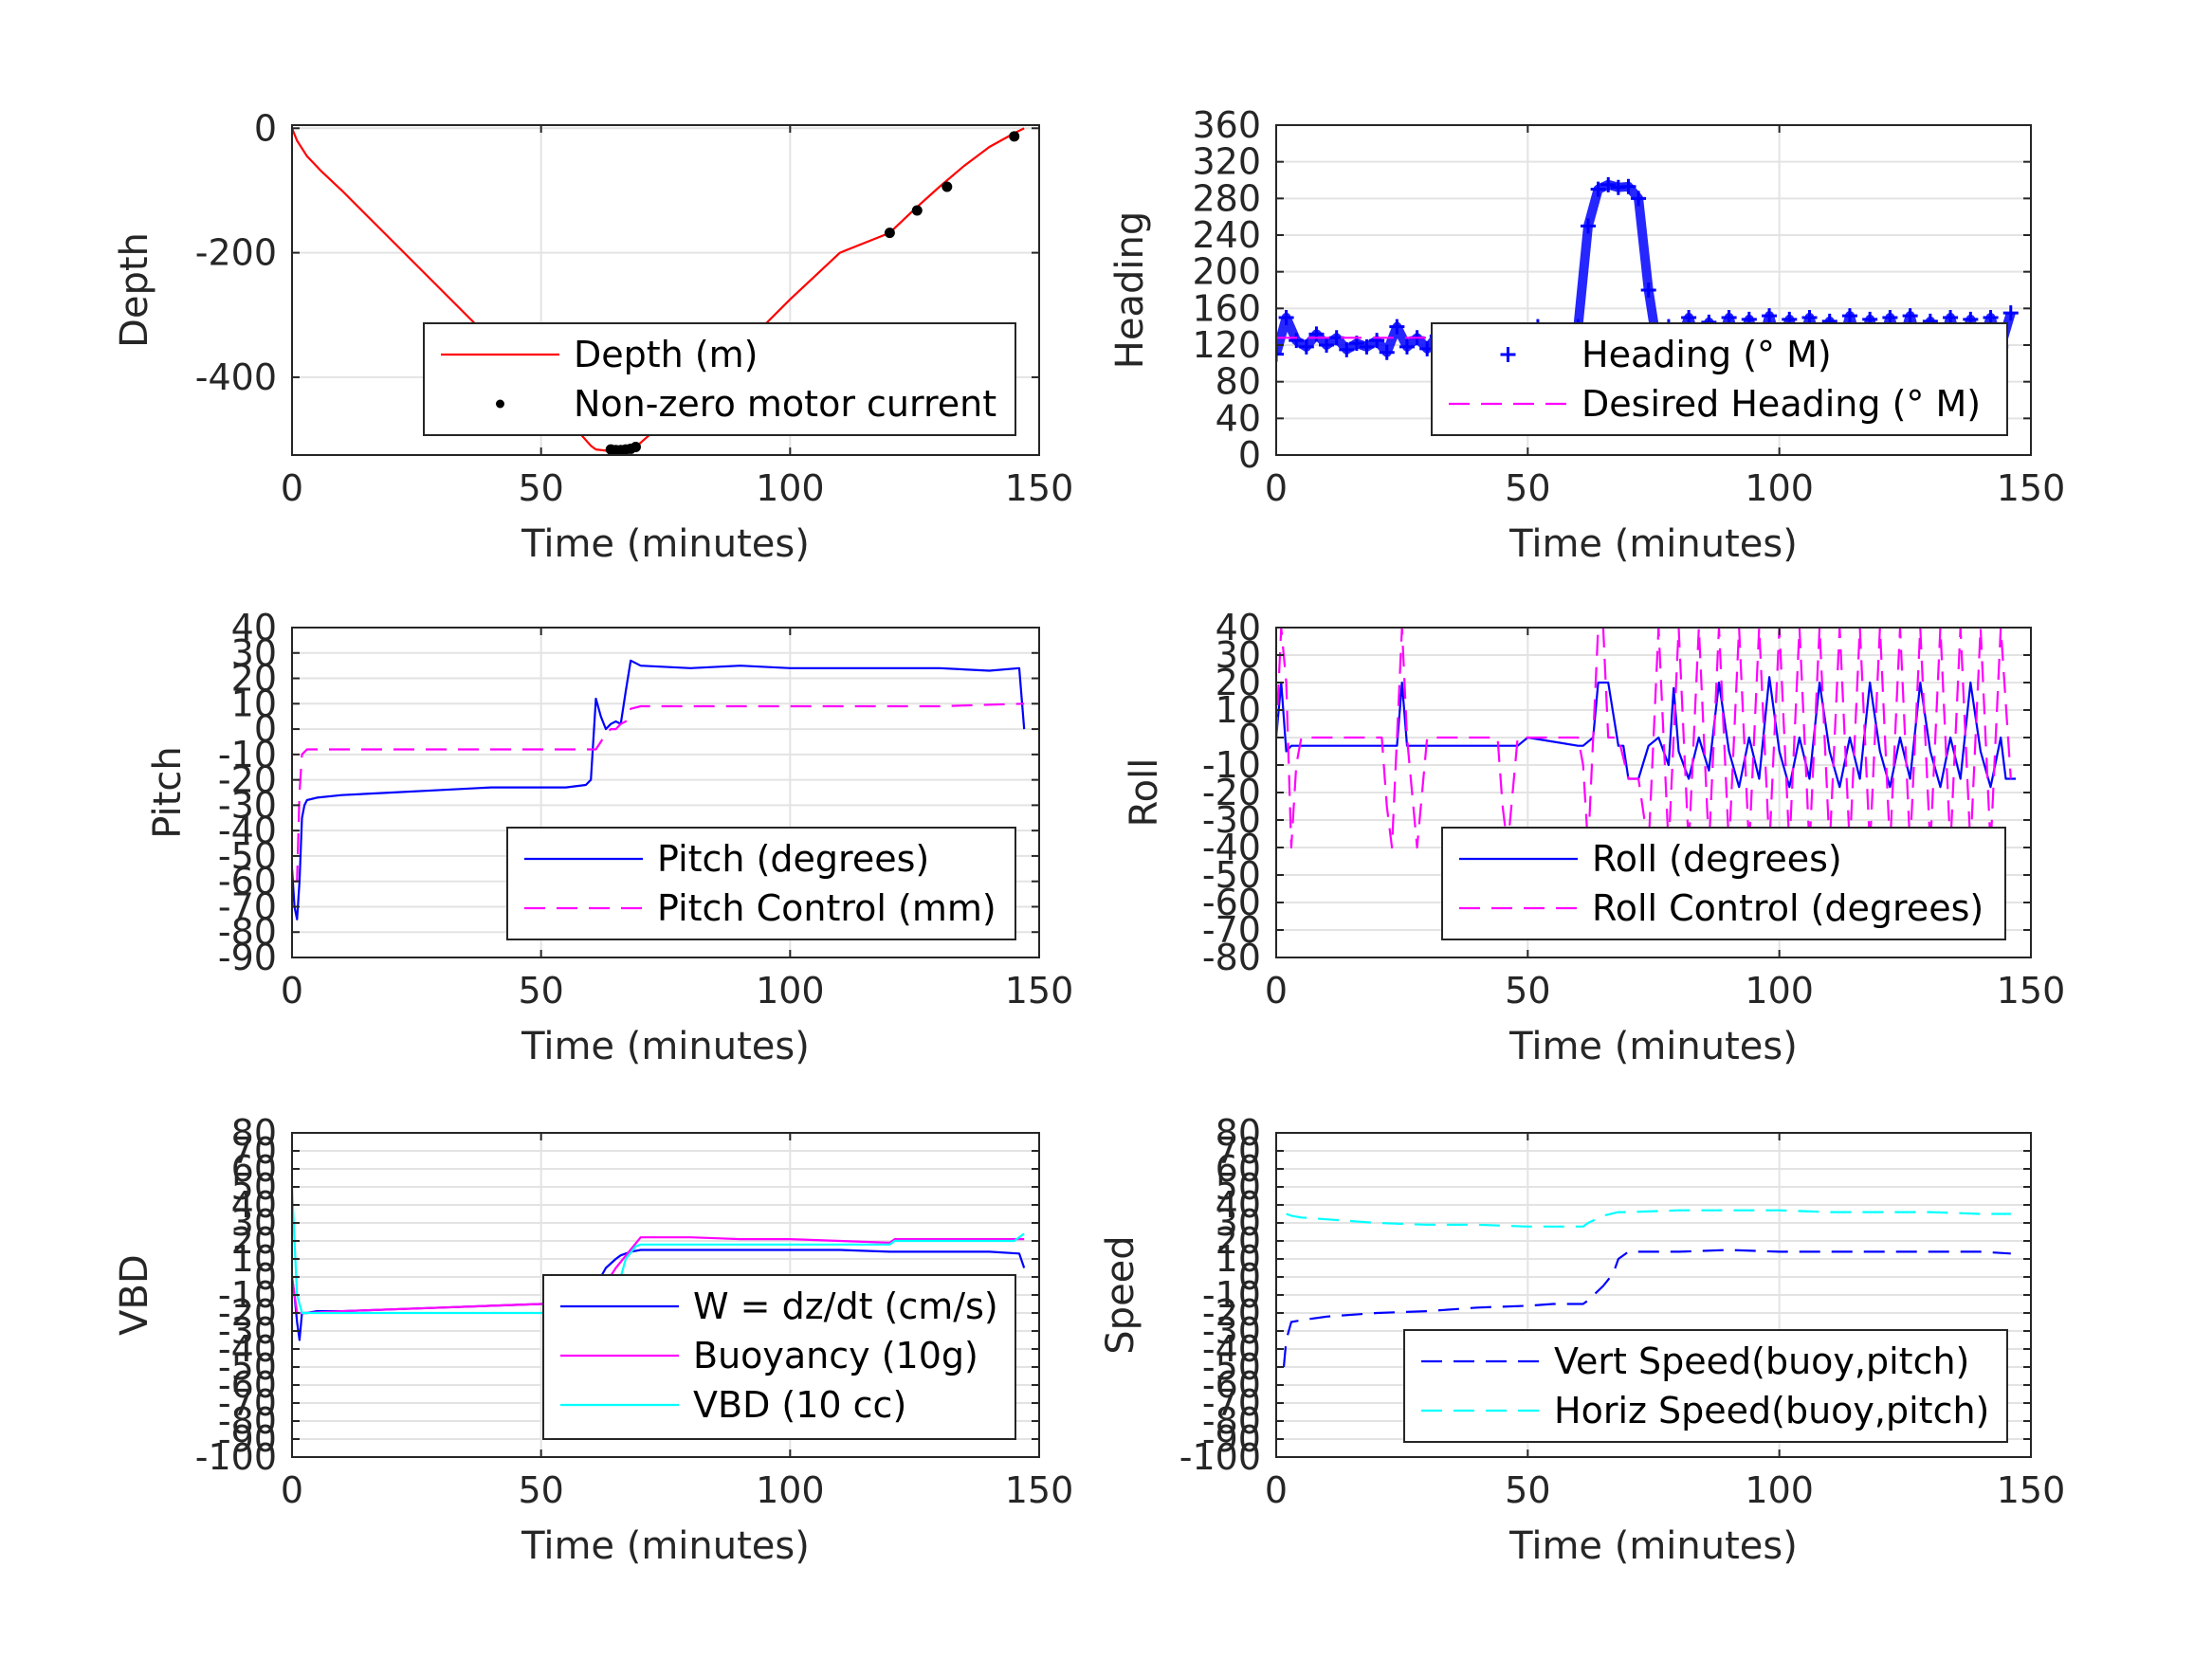 Image resolution: width=2212 pixels, height=1659 pixels. What do you see at coordinates (761, 883) in the screenshot?
I see `legend: Pitch (degrees) Pitch Control (mm)` at bounding box center [761, 883].